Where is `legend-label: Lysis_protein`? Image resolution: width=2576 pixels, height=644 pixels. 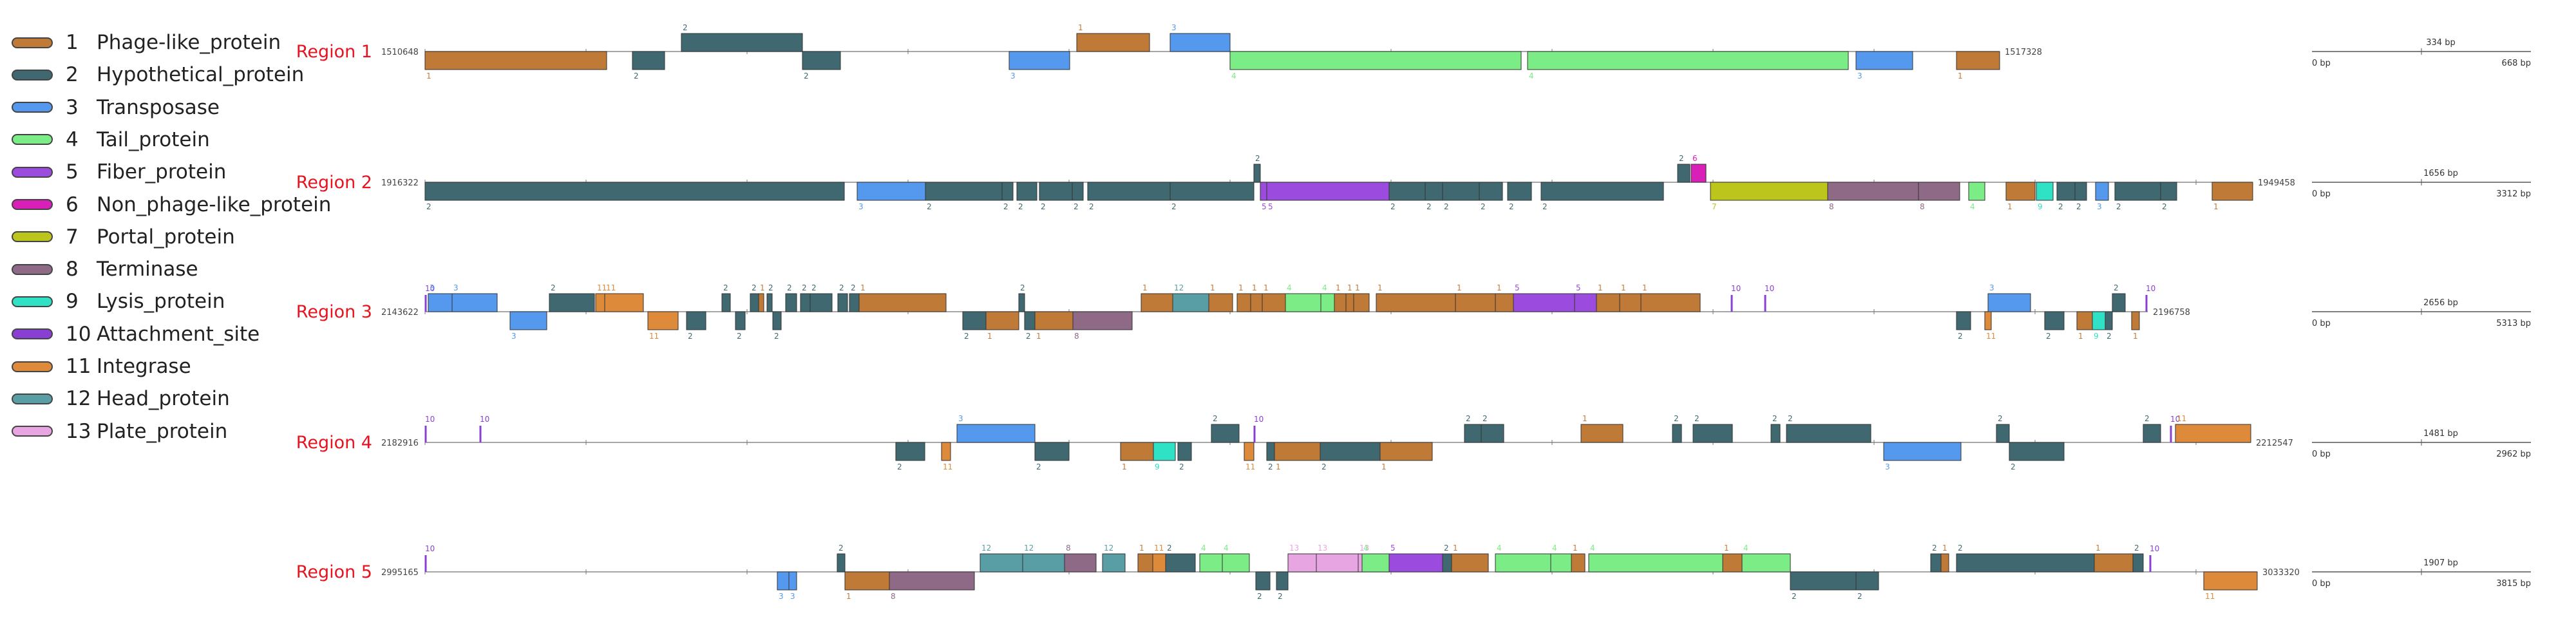 legend-label: Lysis_protein is located at coordinates (161, 302).